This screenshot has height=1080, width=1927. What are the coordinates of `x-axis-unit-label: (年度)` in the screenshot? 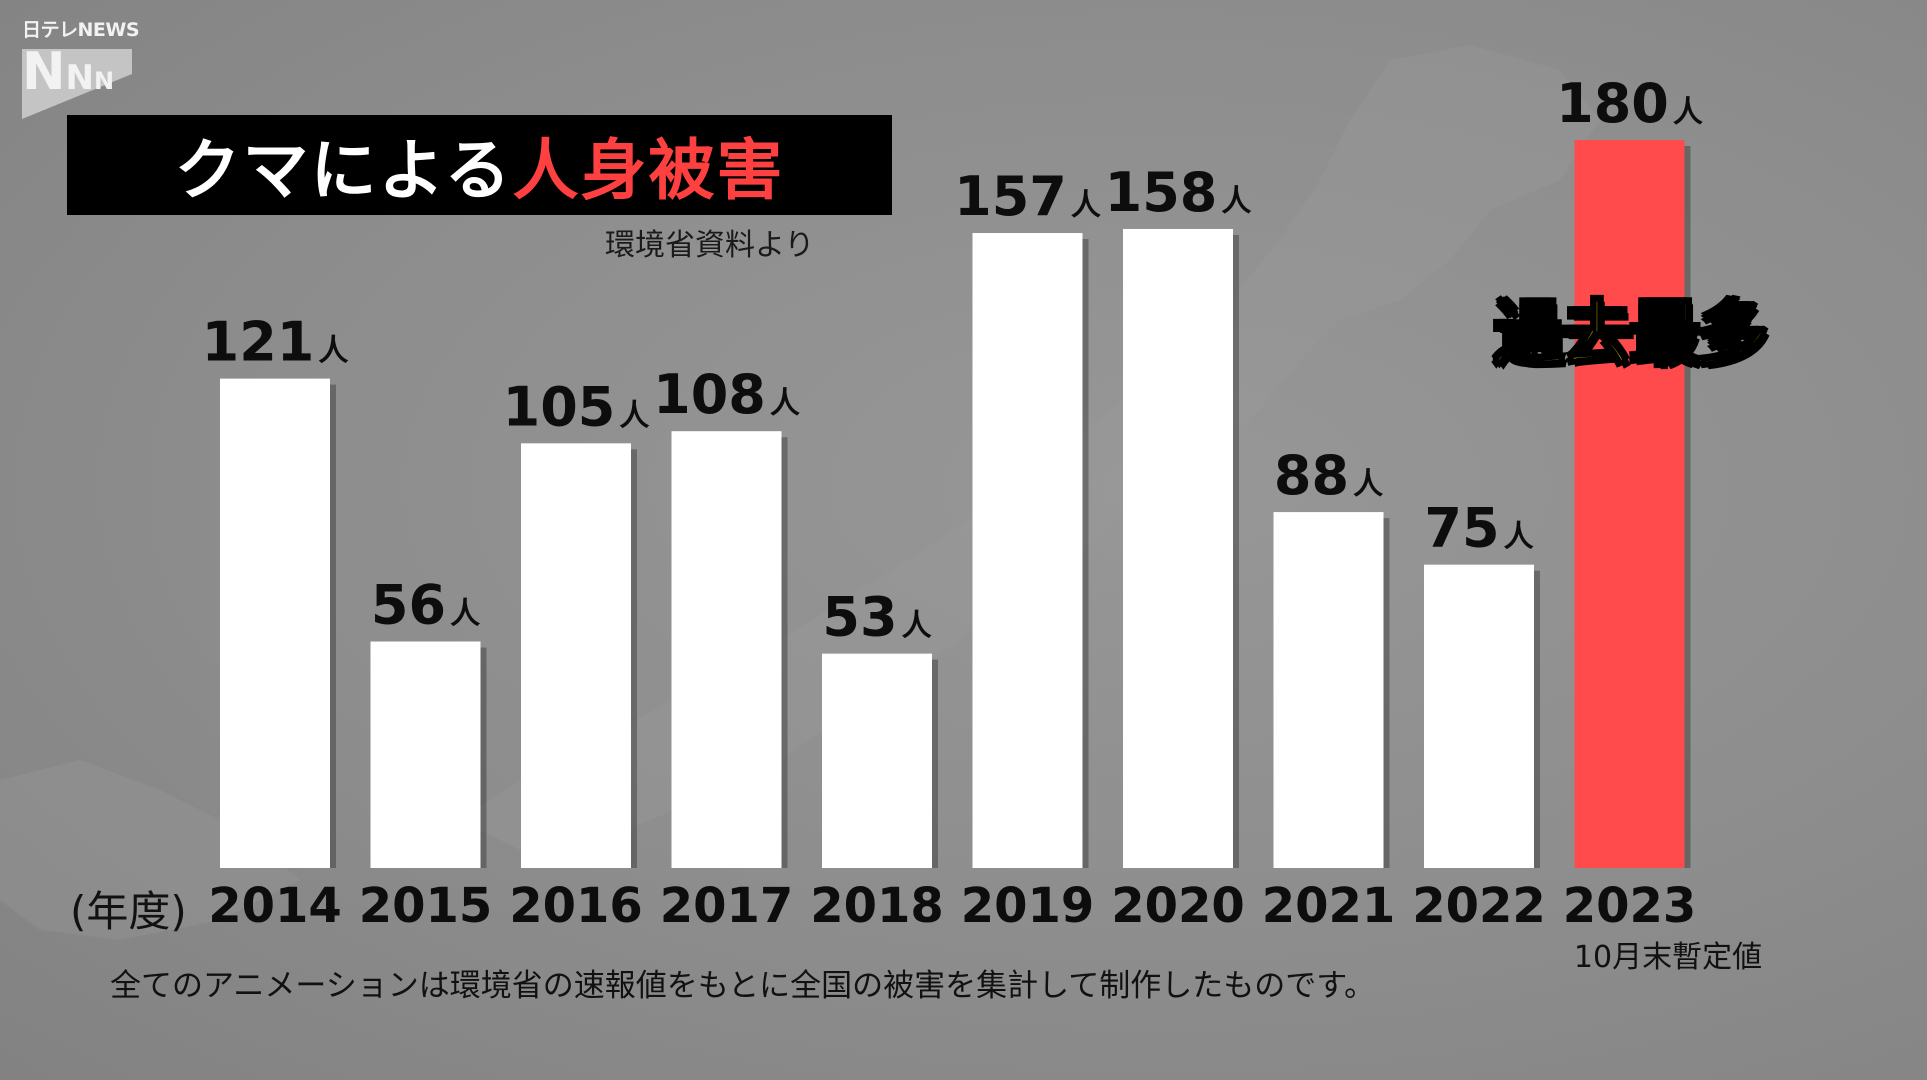 It's located at (128, 911).